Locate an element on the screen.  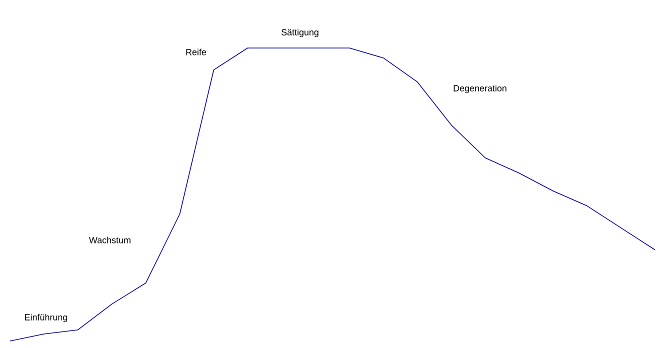
annotation: Degeneration is located at coordinates (480, 89).